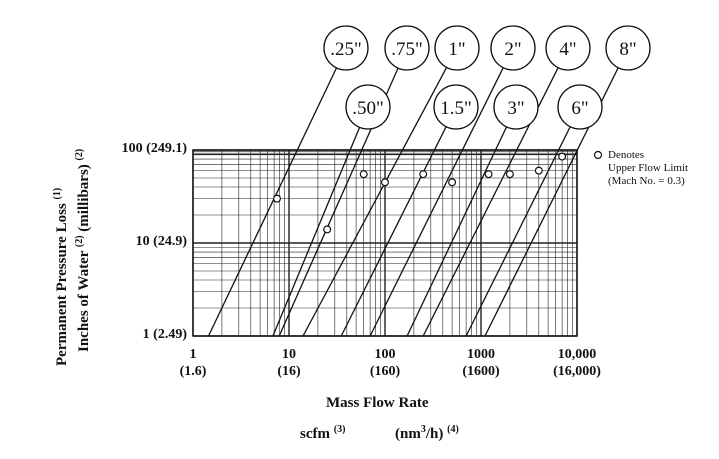 This screenshot has width=719, height=459. I want to click on size-bubble-label: 4", so click(567, 49).